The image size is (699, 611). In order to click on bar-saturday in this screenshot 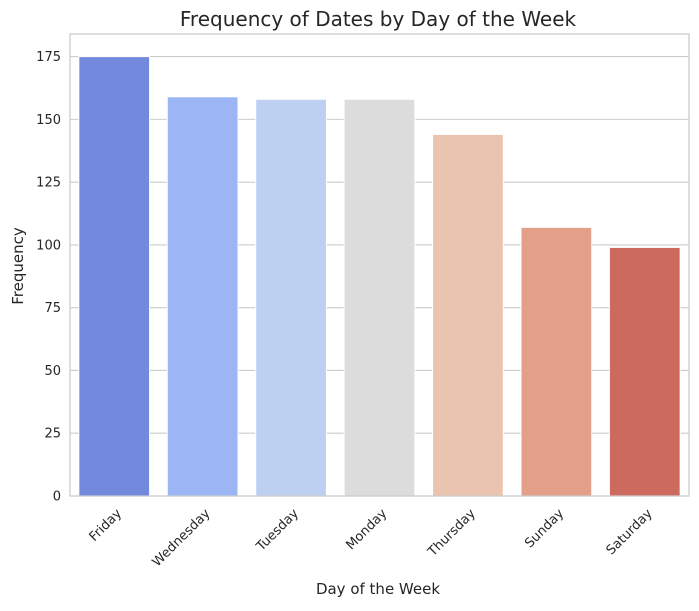, I will do `click(644, 371)`.